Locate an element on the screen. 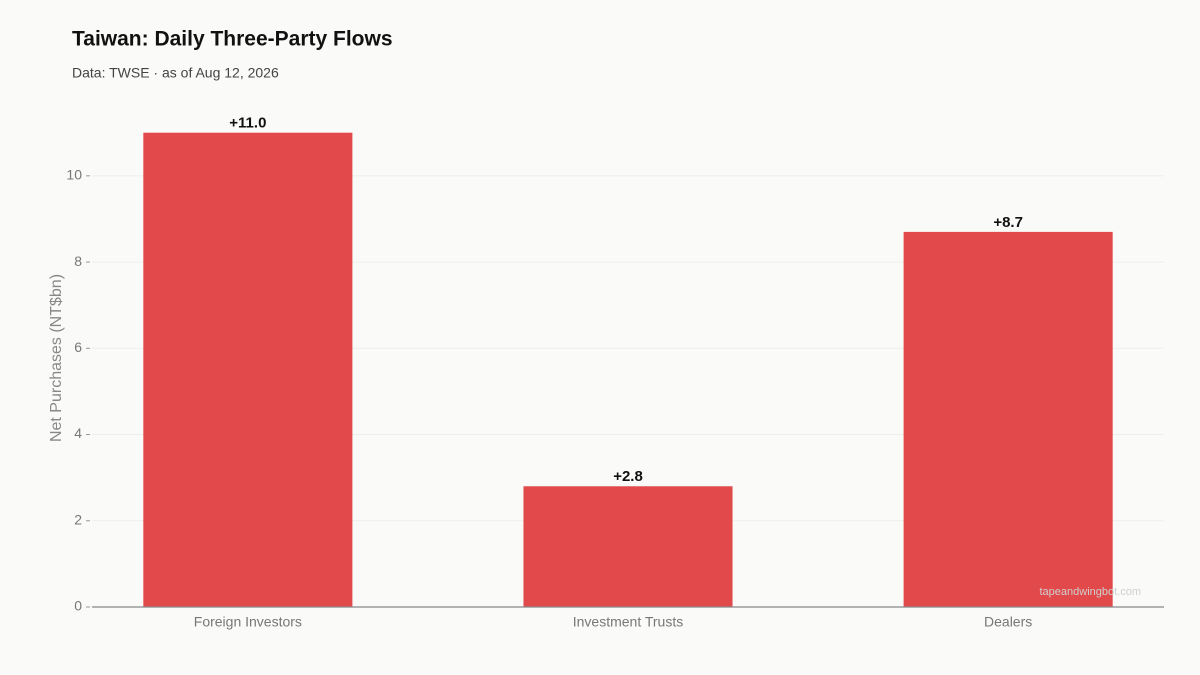 Image resolution: width=1200 pixels, height=675 pixels. y-tick-label: 6 is located at coordinates (78, 347).